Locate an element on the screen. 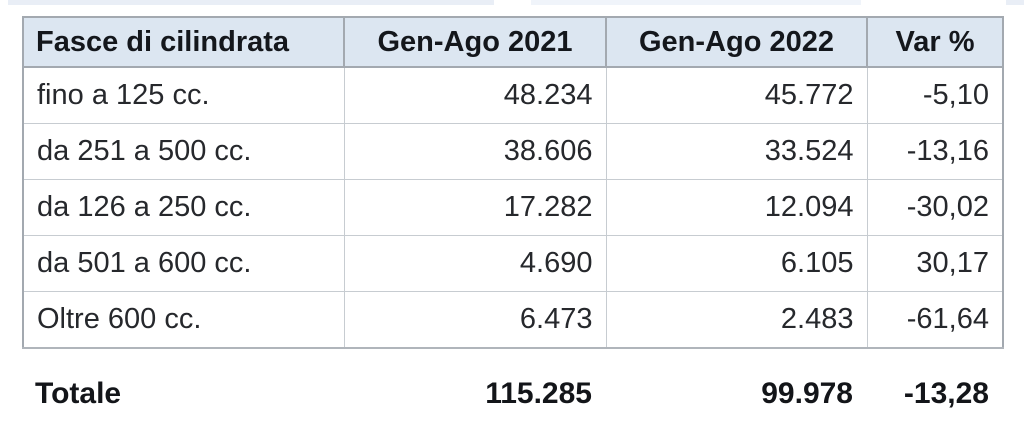 The image size is (1024, 437). cell-category: da 126 a 250 cc. is located at coordinates (183, 207).